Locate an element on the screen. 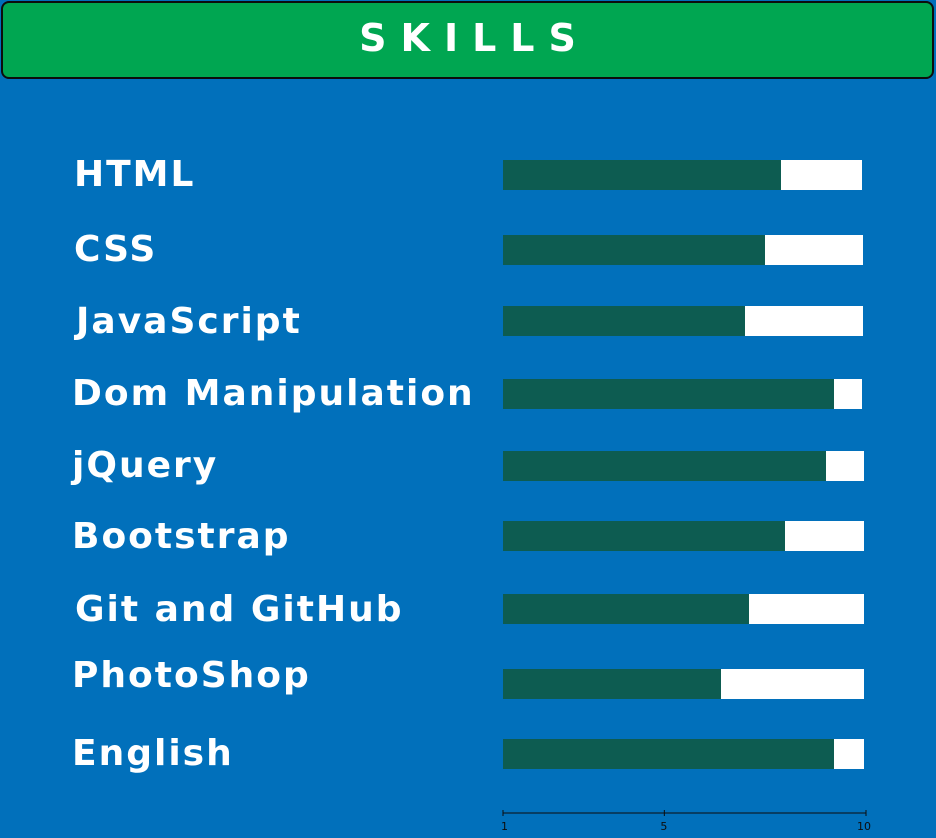 This screenshot has width=936, height=838. skill-bar-track-html is located at coordinates (682, 175).